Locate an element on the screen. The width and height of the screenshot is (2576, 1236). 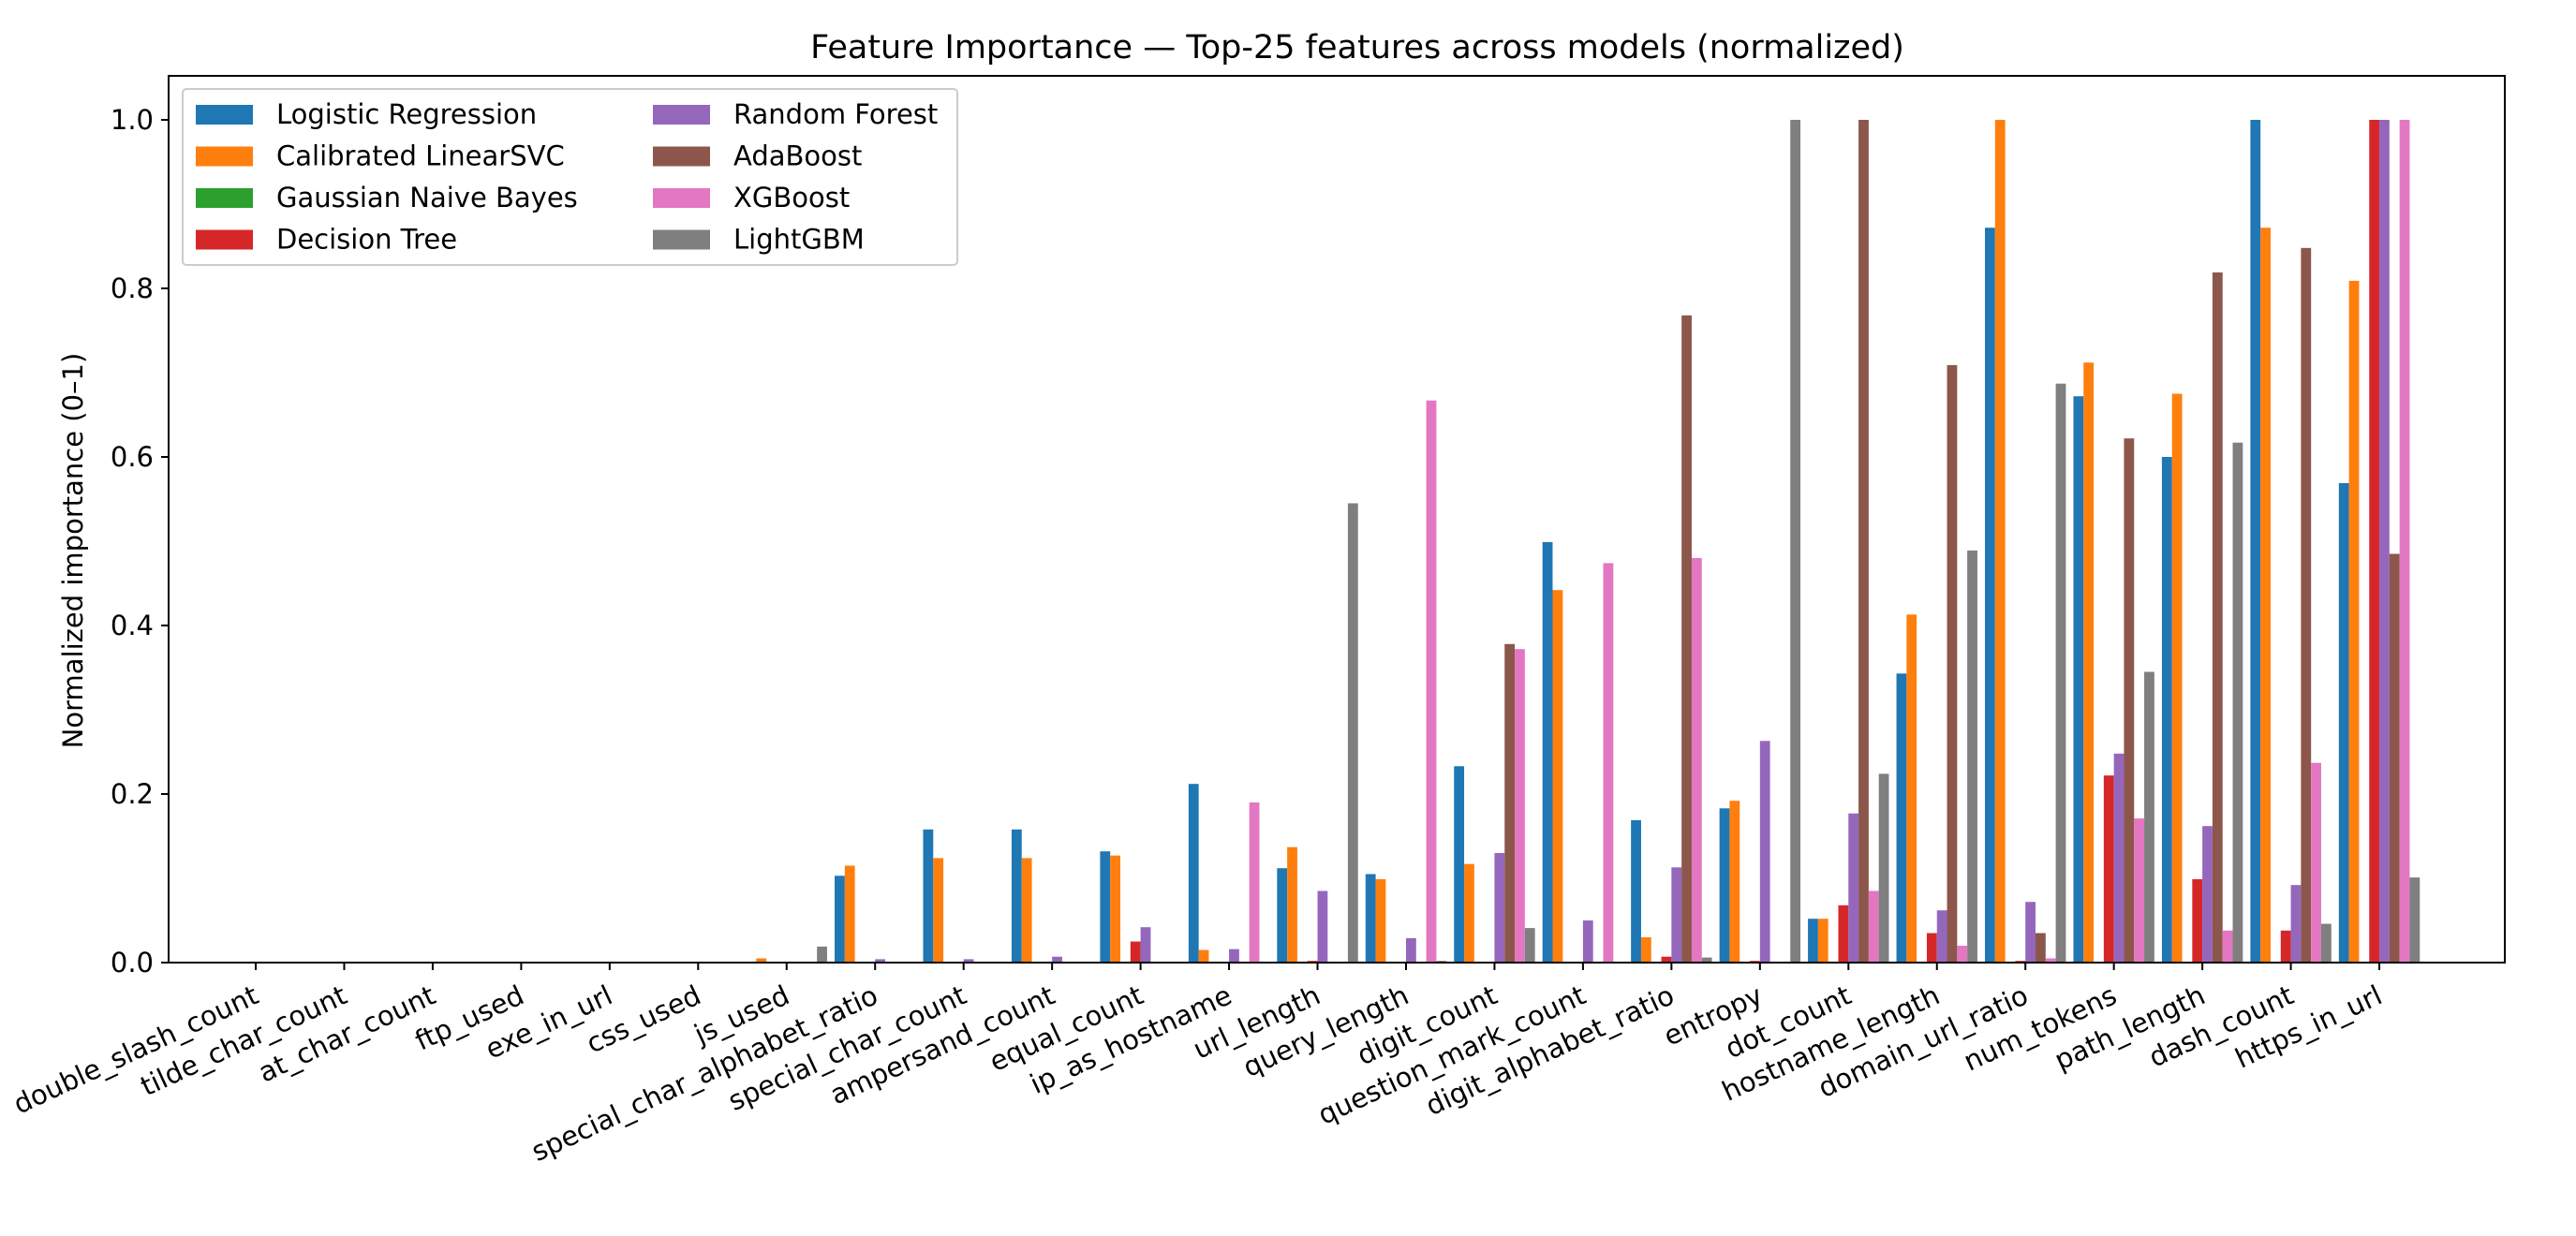
bar-adaboost-dot-count is located at coordinates (1863, 541).